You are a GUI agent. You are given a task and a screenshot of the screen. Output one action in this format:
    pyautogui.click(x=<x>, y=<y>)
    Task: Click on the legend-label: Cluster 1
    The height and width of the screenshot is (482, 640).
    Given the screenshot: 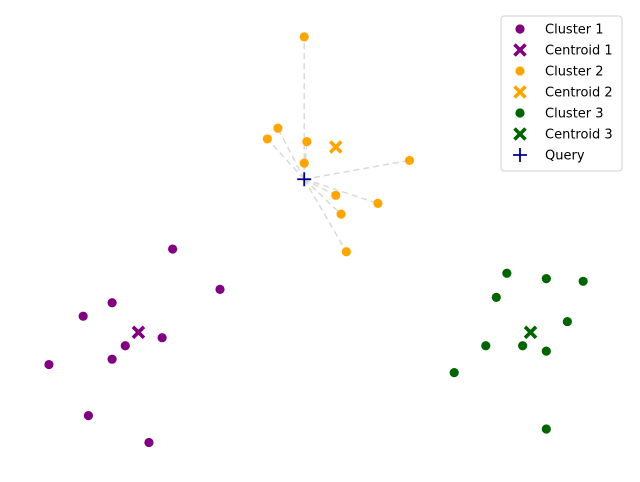 What is the action you would take?
    pyautogui.click(x=574, y=30)
    